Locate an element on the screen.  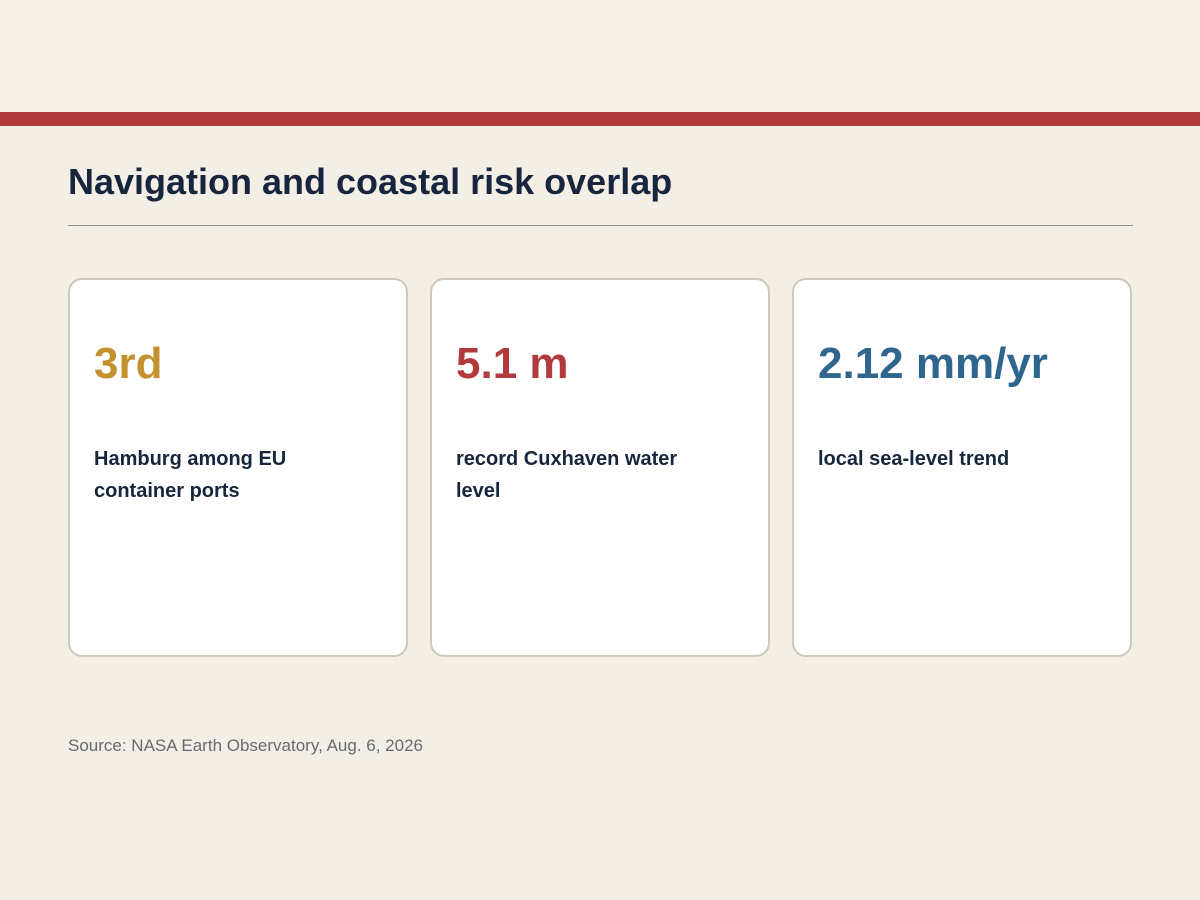
stat-value: 2.12 mm/yr is located at coordinates (933, 363).